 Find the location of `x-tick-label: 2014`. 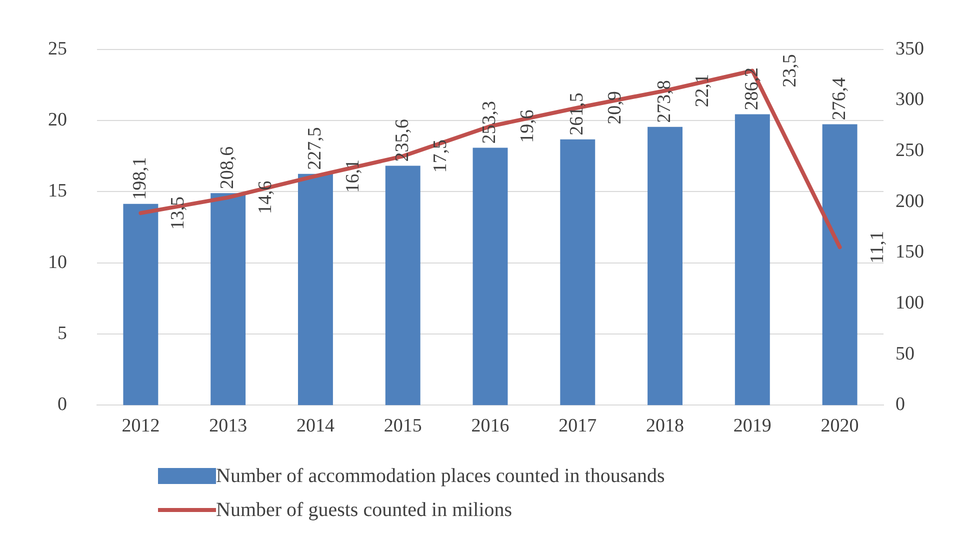

x-tick-label: 2014 is located at coordinates (315, 426).